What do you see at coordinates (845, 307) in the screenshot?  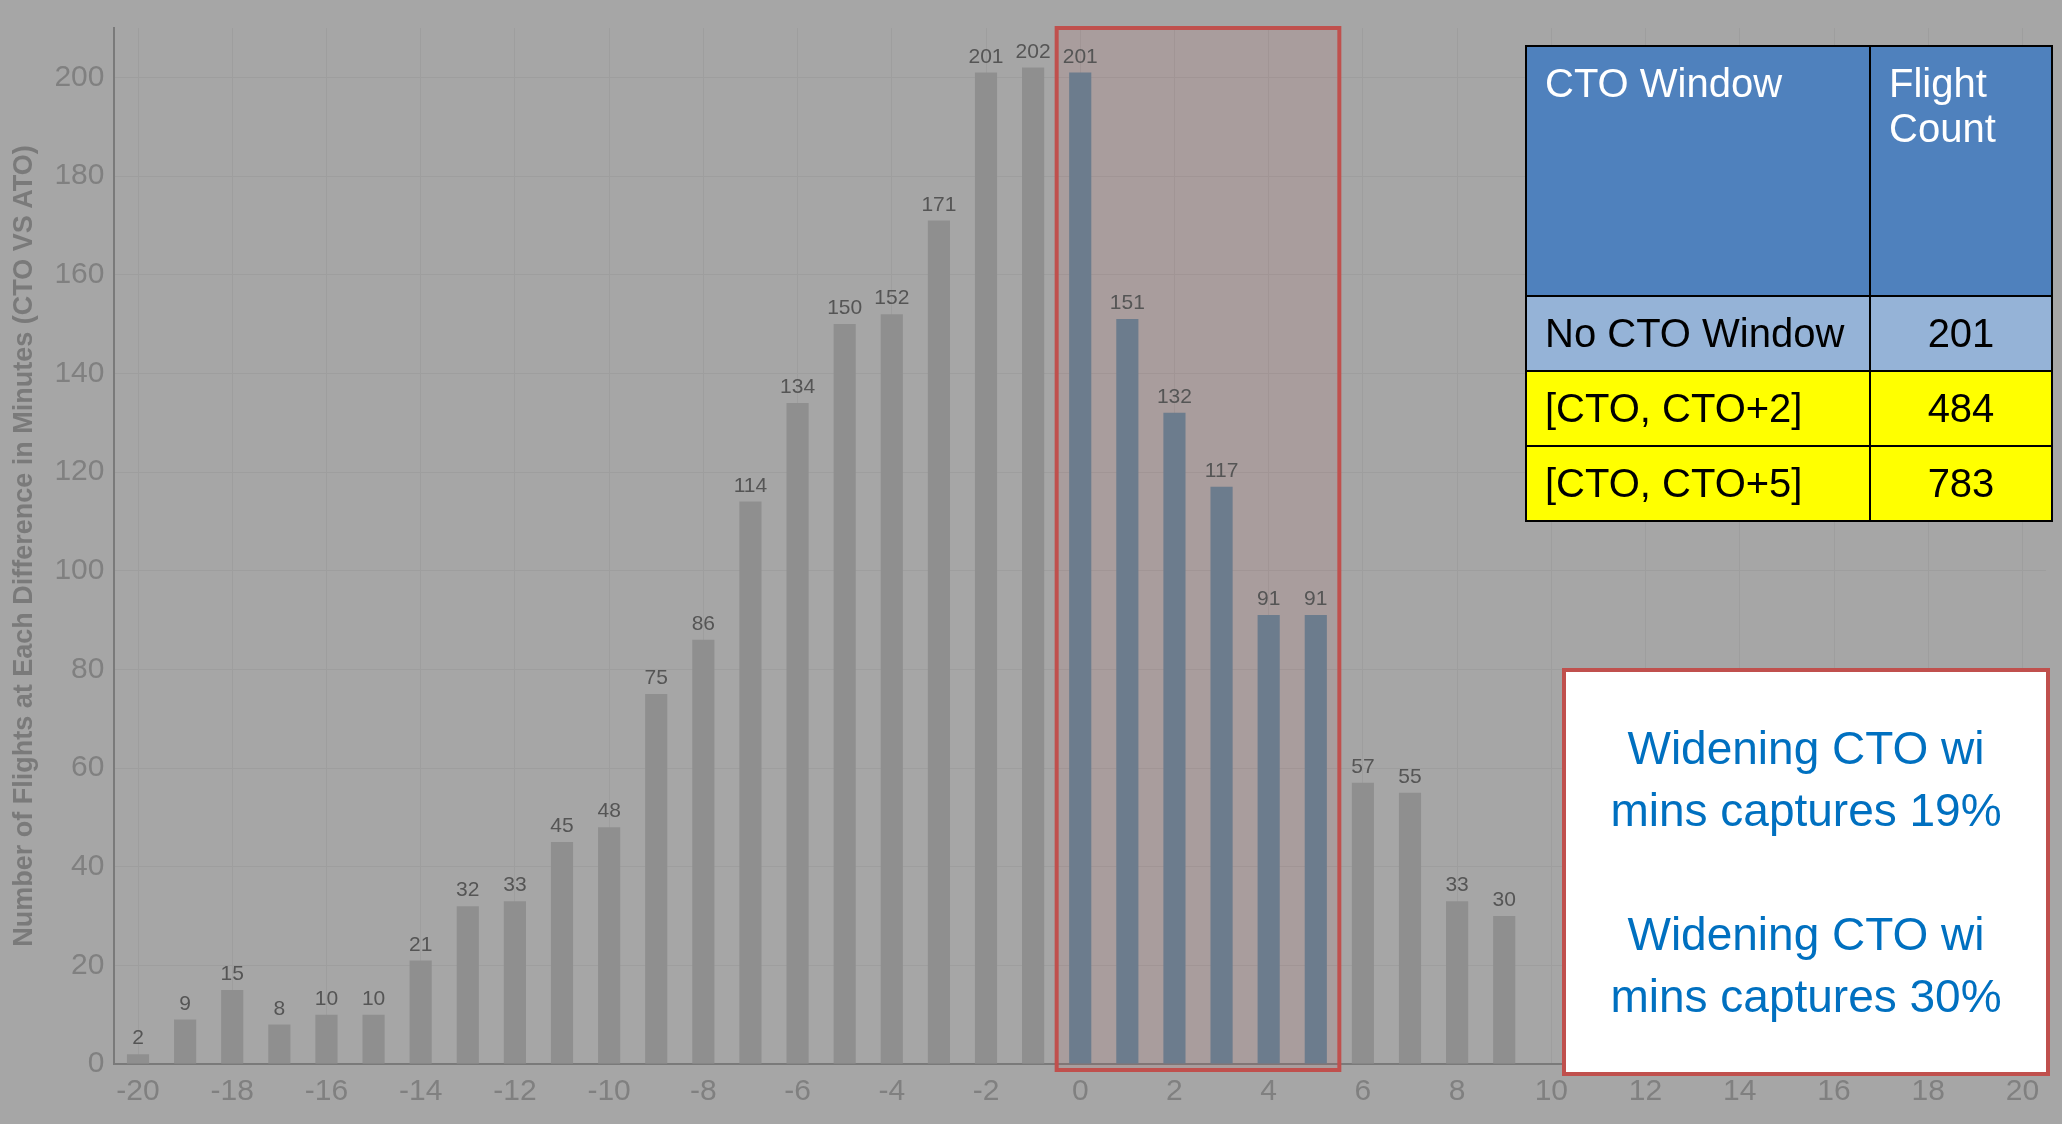 I see `data-label: 150` at bounding box center [845, 307].